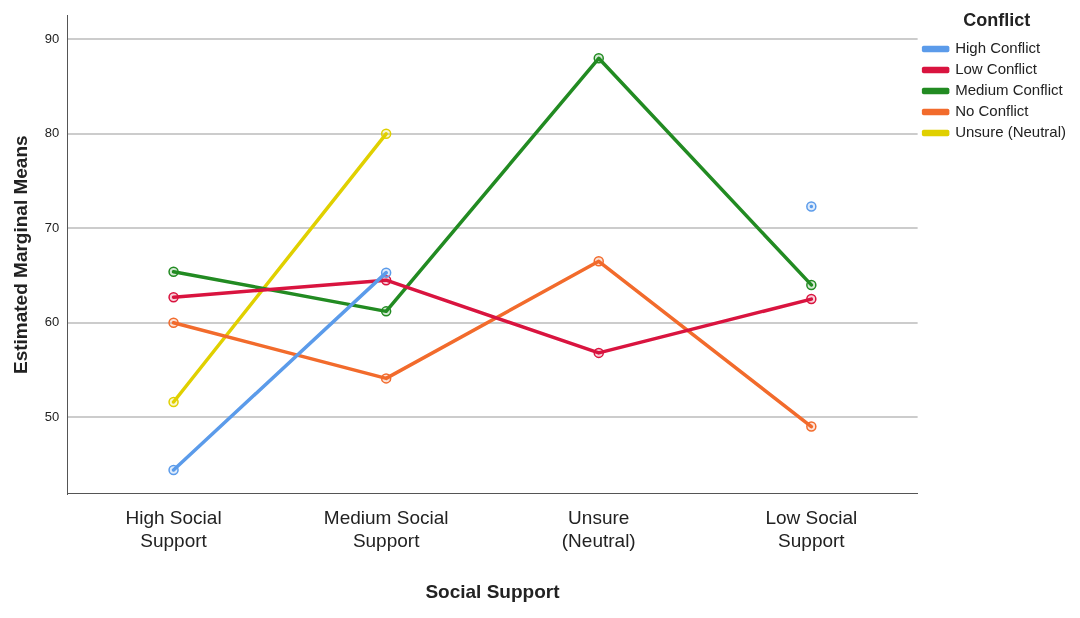 Image resolution: width=1080 pixels, height=618 pixels. What do you see at coordinates (386, 529) in the screenshot?
I see `x-tick-label: Medium Social Support` at bounding box center [386, 529].